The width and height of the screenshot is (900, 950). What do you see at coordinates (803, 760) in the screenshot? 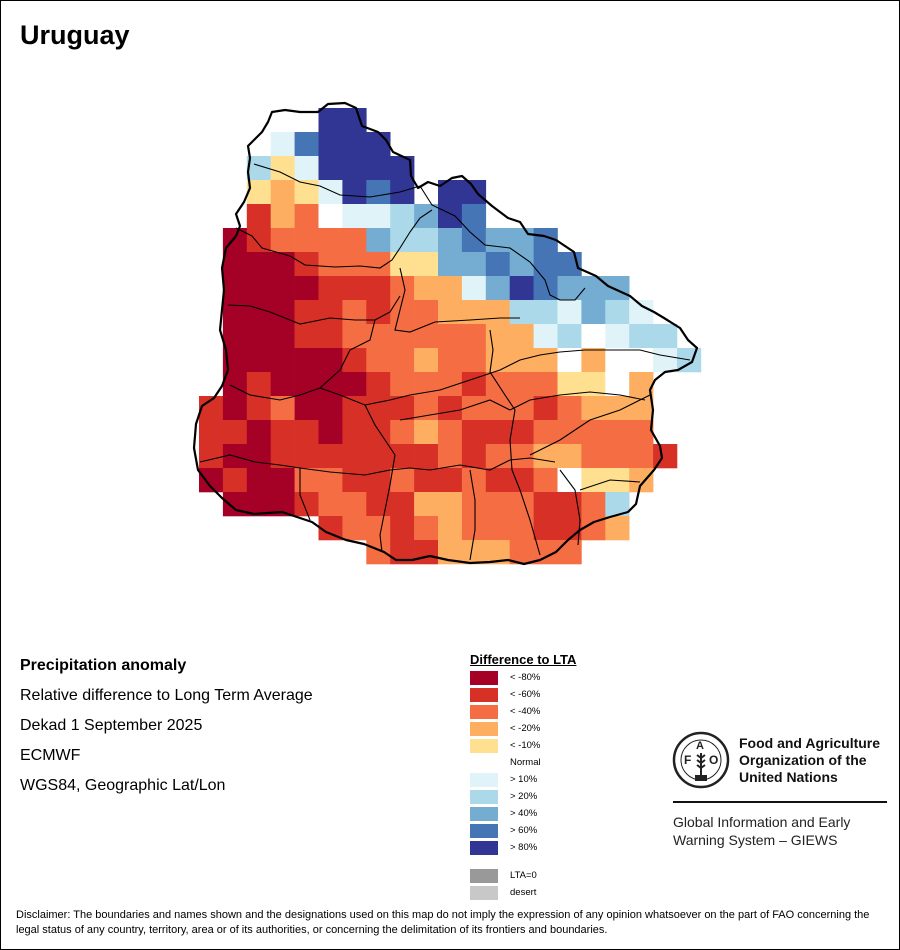
I see `fao-name-line: Organization of the` at bounding box center [803, 760].